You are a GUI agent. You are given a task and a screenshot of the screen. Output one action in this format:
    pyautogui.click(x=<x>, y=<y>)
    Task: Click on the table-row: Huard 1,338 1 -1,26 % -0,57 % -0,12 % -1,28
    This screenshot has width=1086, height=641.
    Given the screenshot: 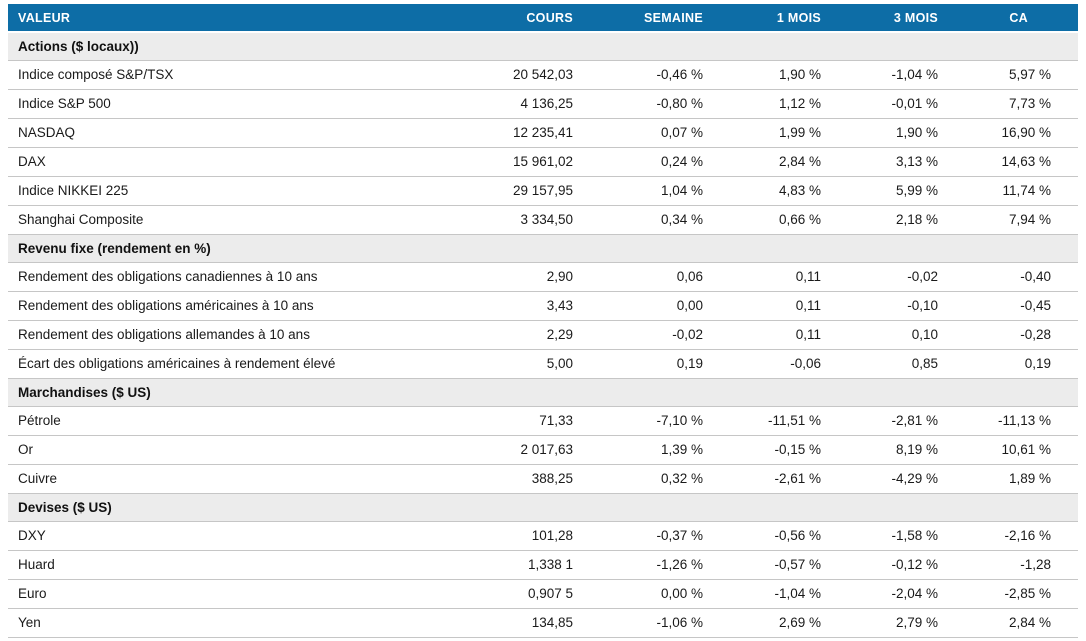 What is the action you would take?
    pyautogui.click(x=543, y=565)
    